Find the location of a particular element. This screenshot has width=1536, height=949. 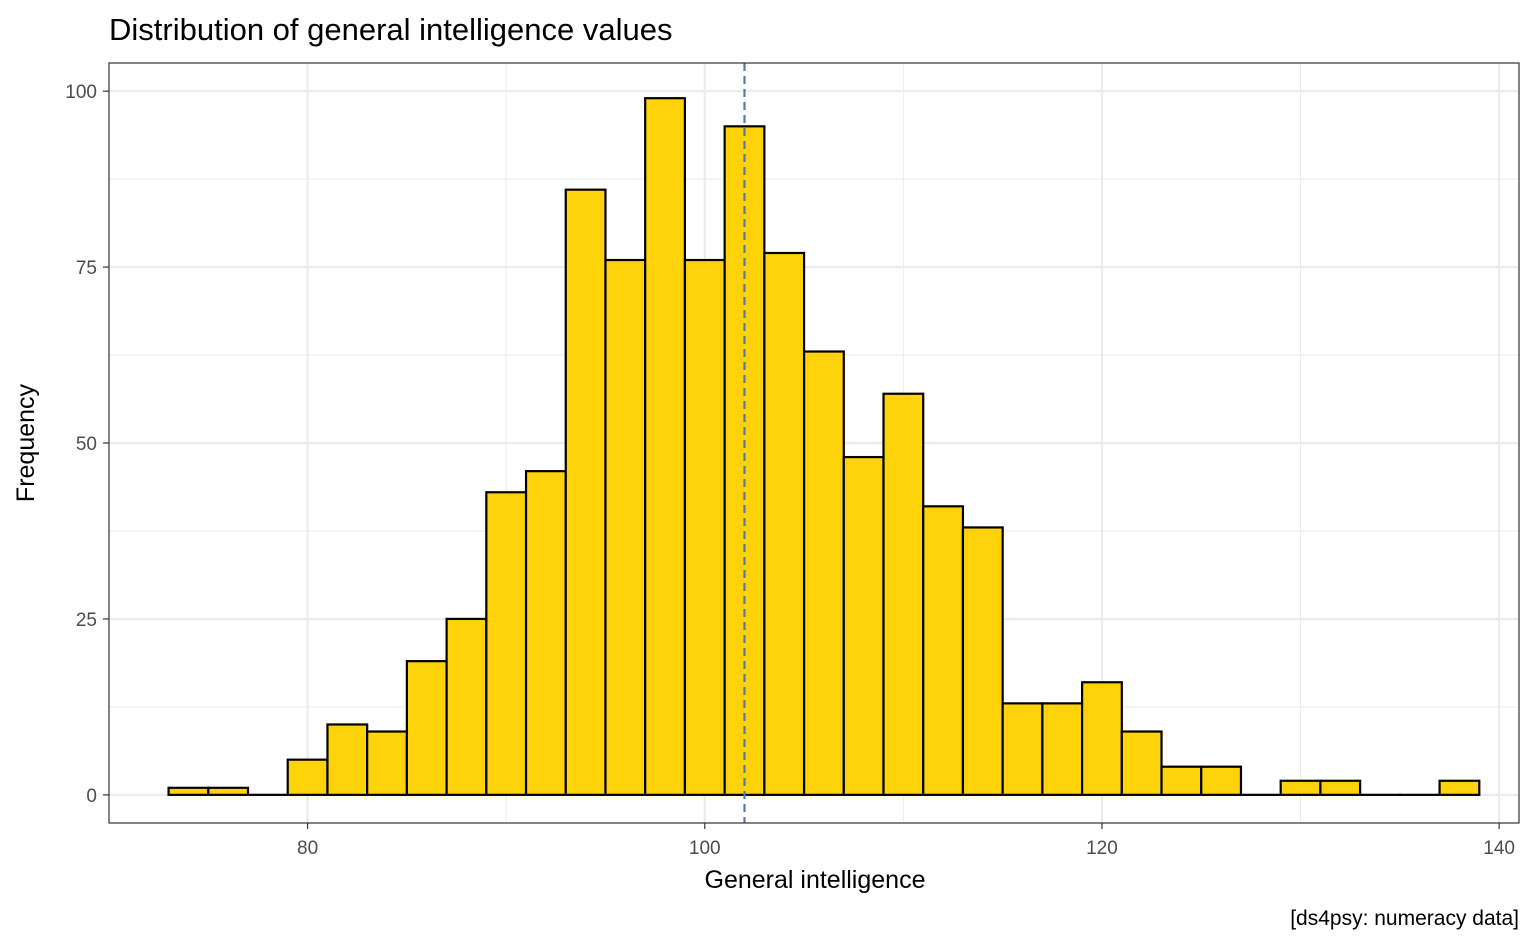

y-tick-label: 100 is located at coordinates (81, 92).